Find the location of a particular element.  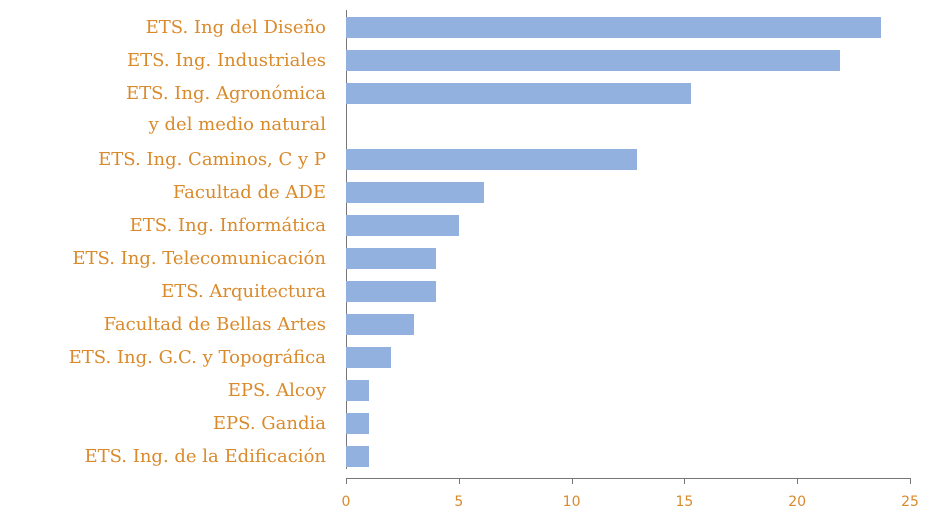

category-label: EPS. Gandia is located at coordinates (269, 423).